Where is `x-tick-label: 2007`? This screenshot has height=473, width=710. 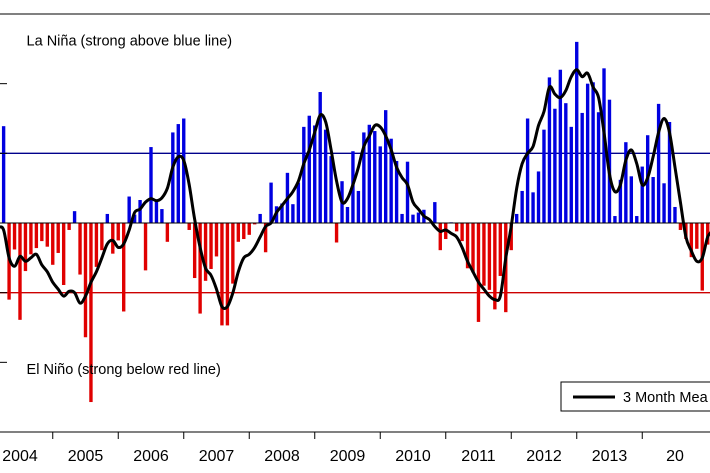
x-tick-label: 2007 is located at coordinates (217, 456).